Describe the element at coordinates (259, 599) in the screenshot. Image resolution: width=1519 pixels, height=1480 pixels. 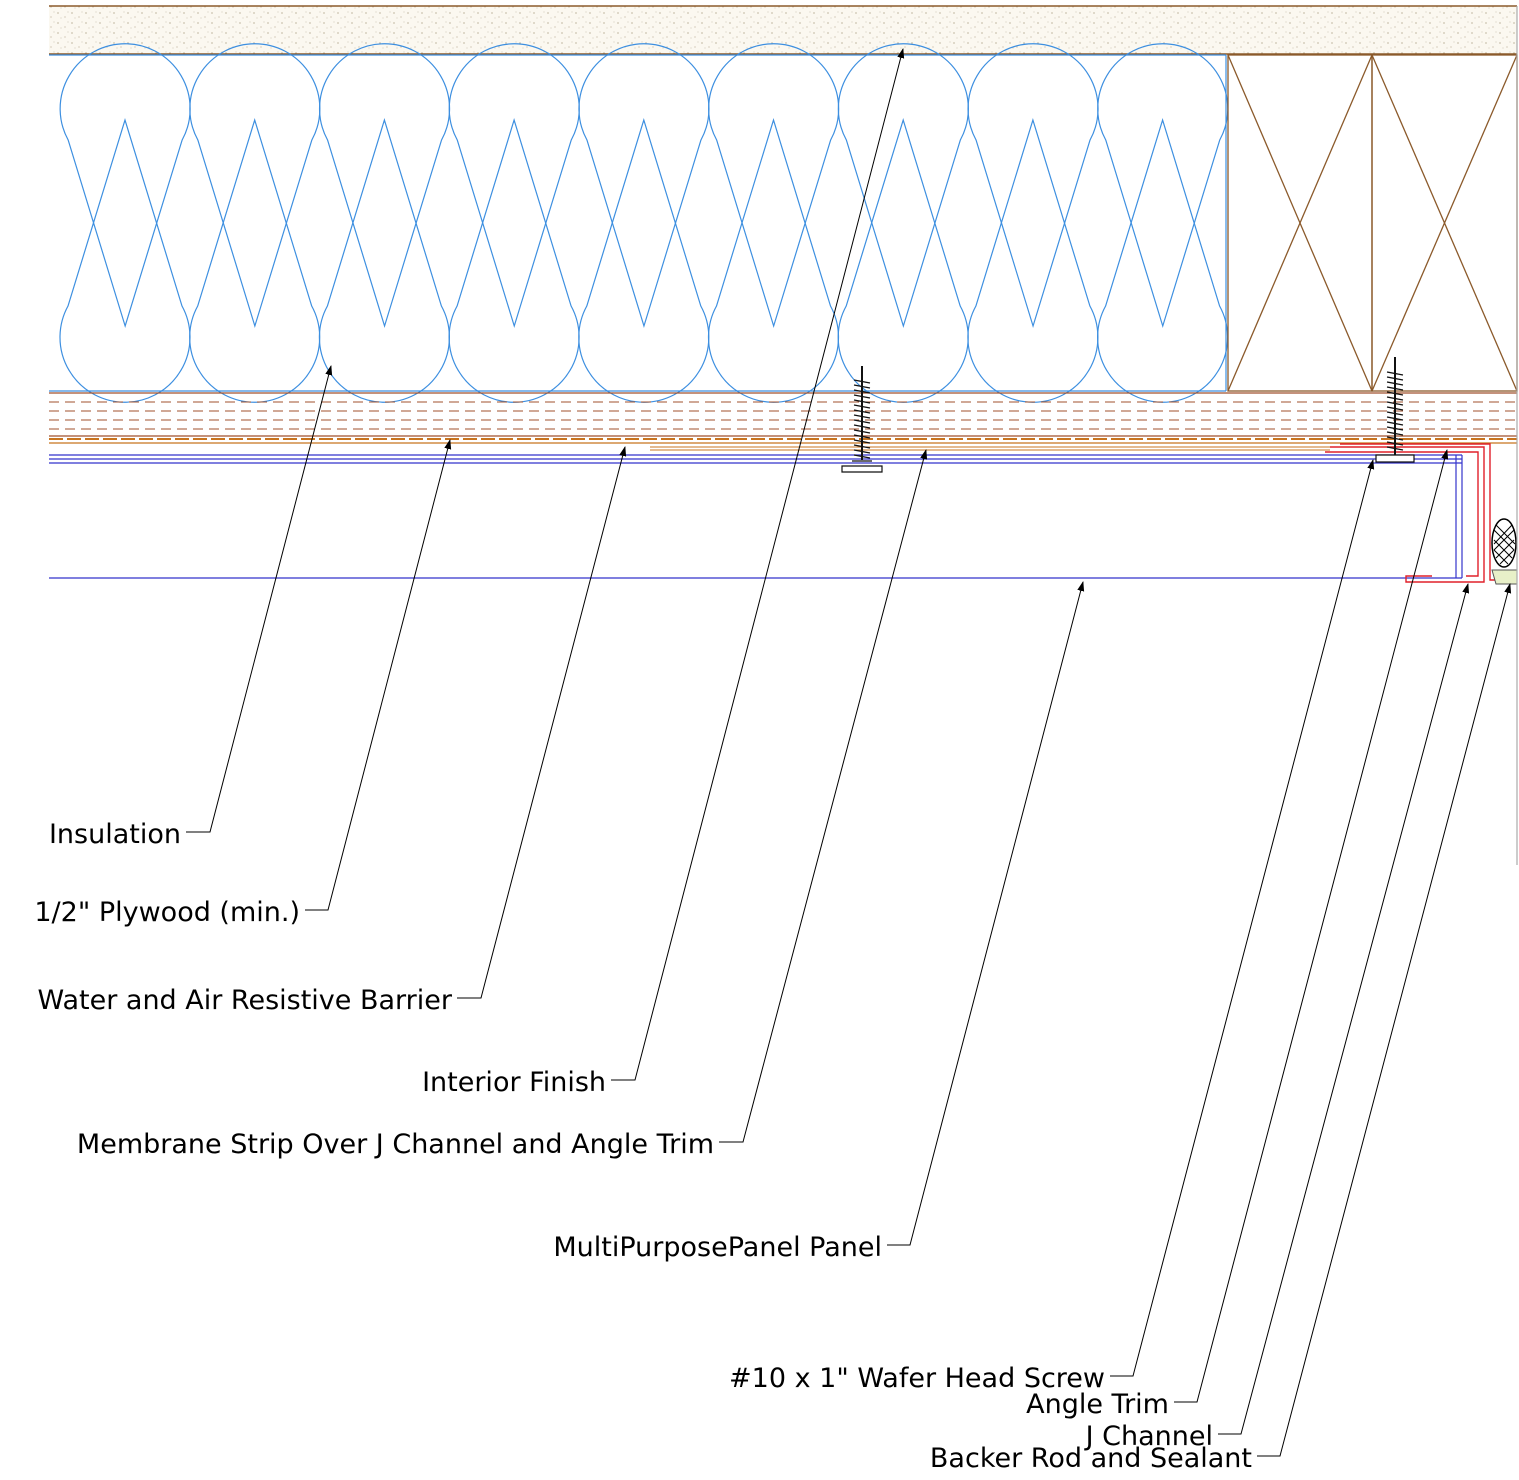
I see `leader-insulation` at that location.